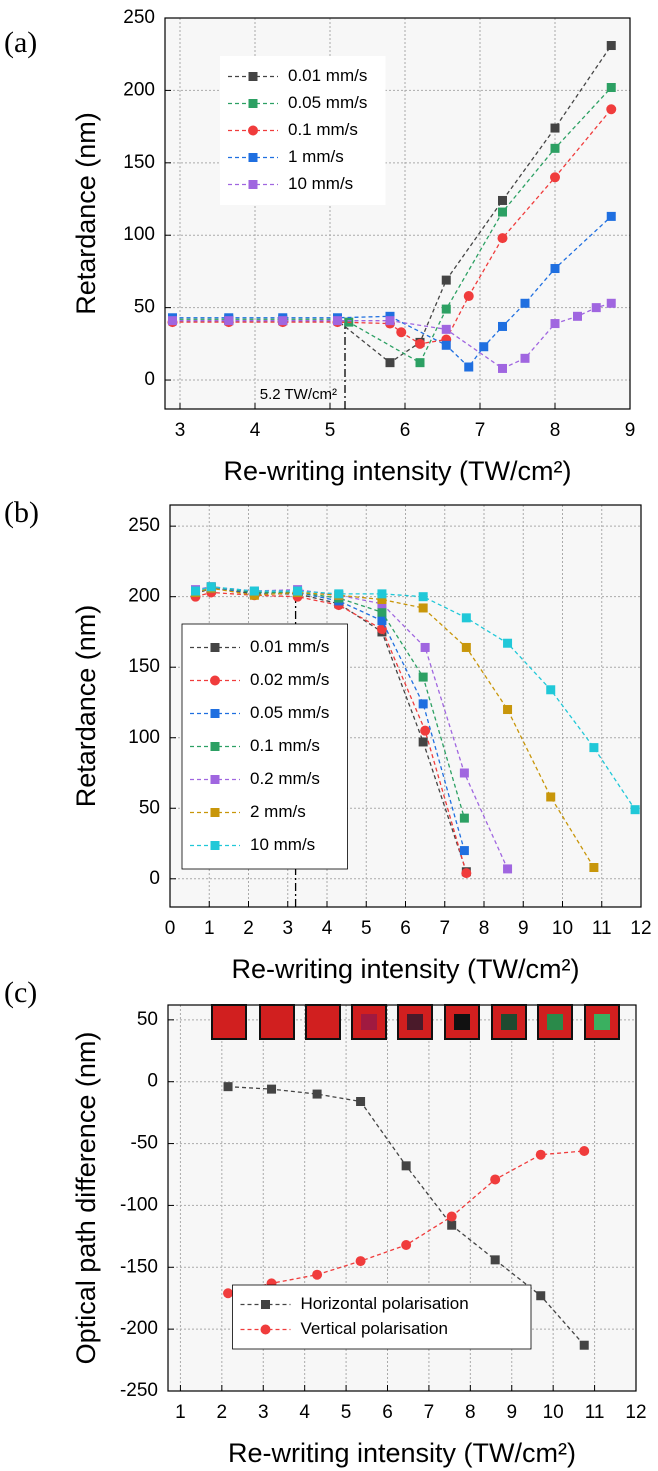  I want to click on legend-label: 1 mm/s, so click(316, 156).